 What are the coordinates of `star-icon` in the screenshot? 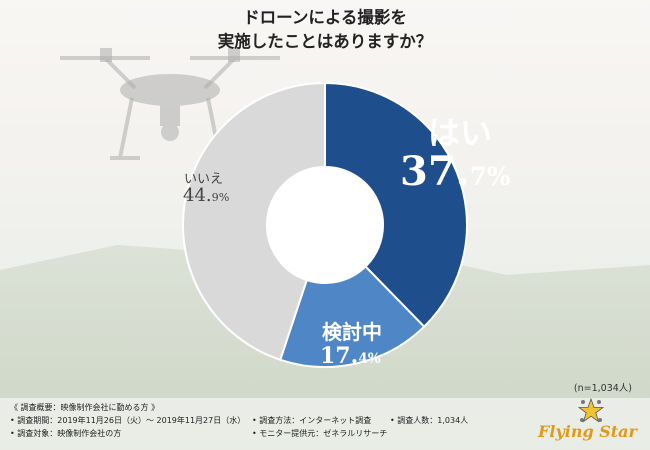 It's located at (591, 410).